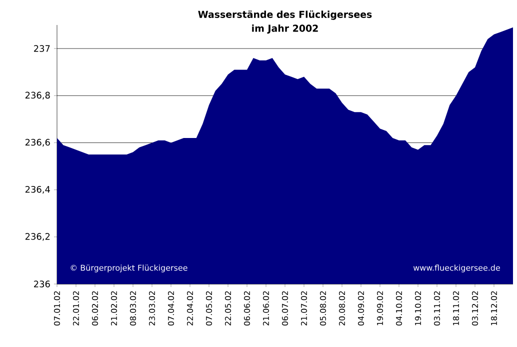  I want to click on y-tick-label: 236, so click(42, 284).